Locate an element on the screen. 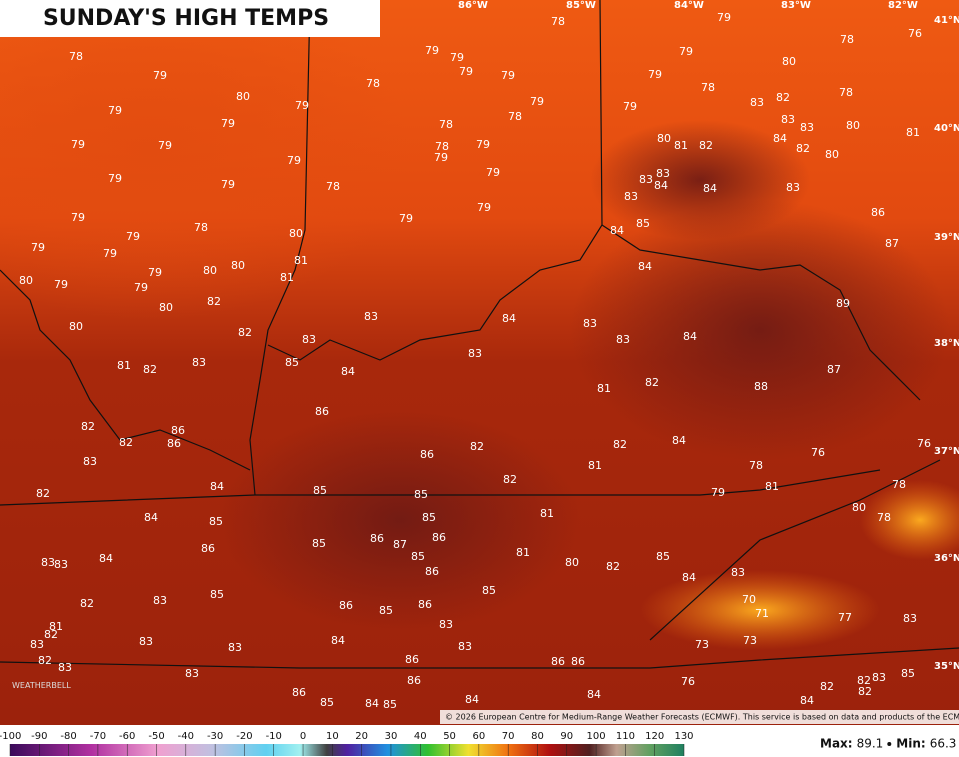  logo: WEATHERBELL is located at coordinates (41, 685).